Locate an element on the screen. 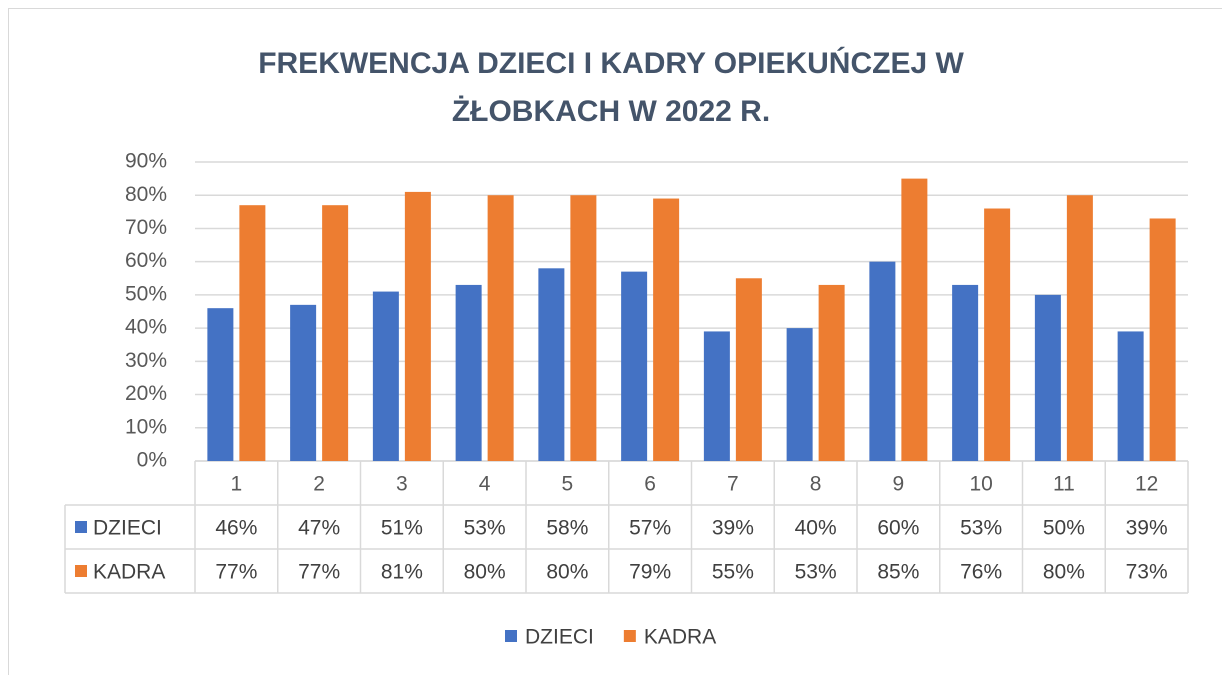  table-cell: 47% is located at coordinates (319, 528).